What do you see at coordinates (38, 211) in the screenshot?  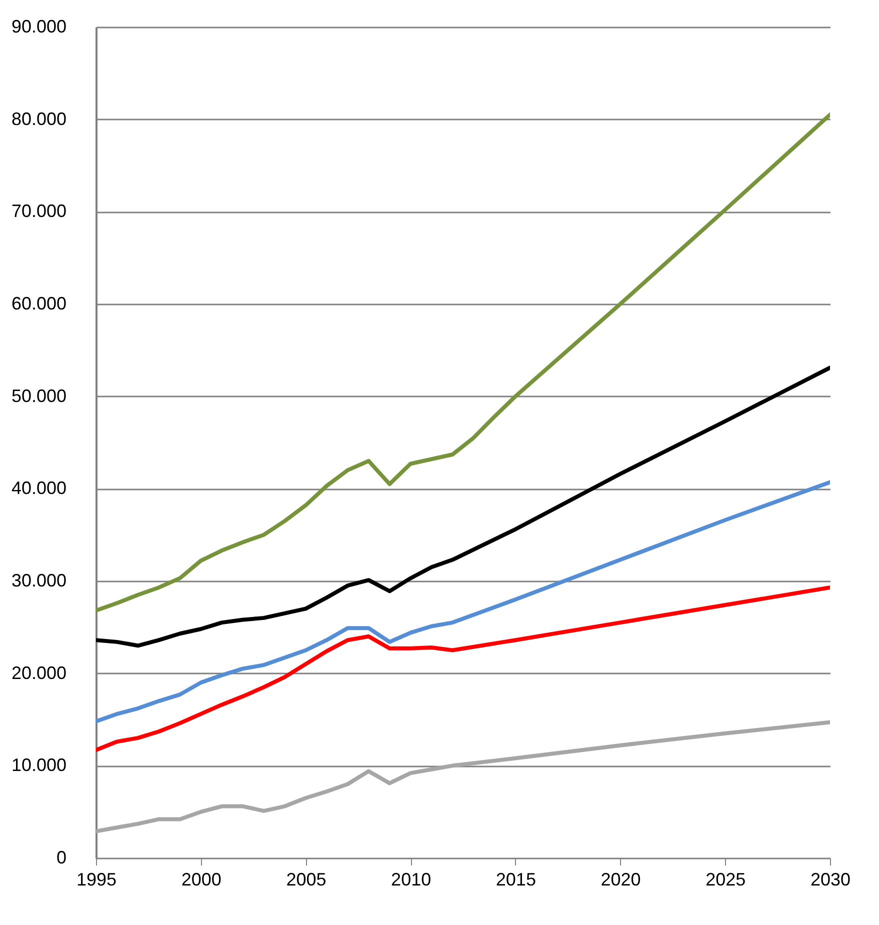 I see `y-tick-label: 70.000` at bounding box center [38, 211].